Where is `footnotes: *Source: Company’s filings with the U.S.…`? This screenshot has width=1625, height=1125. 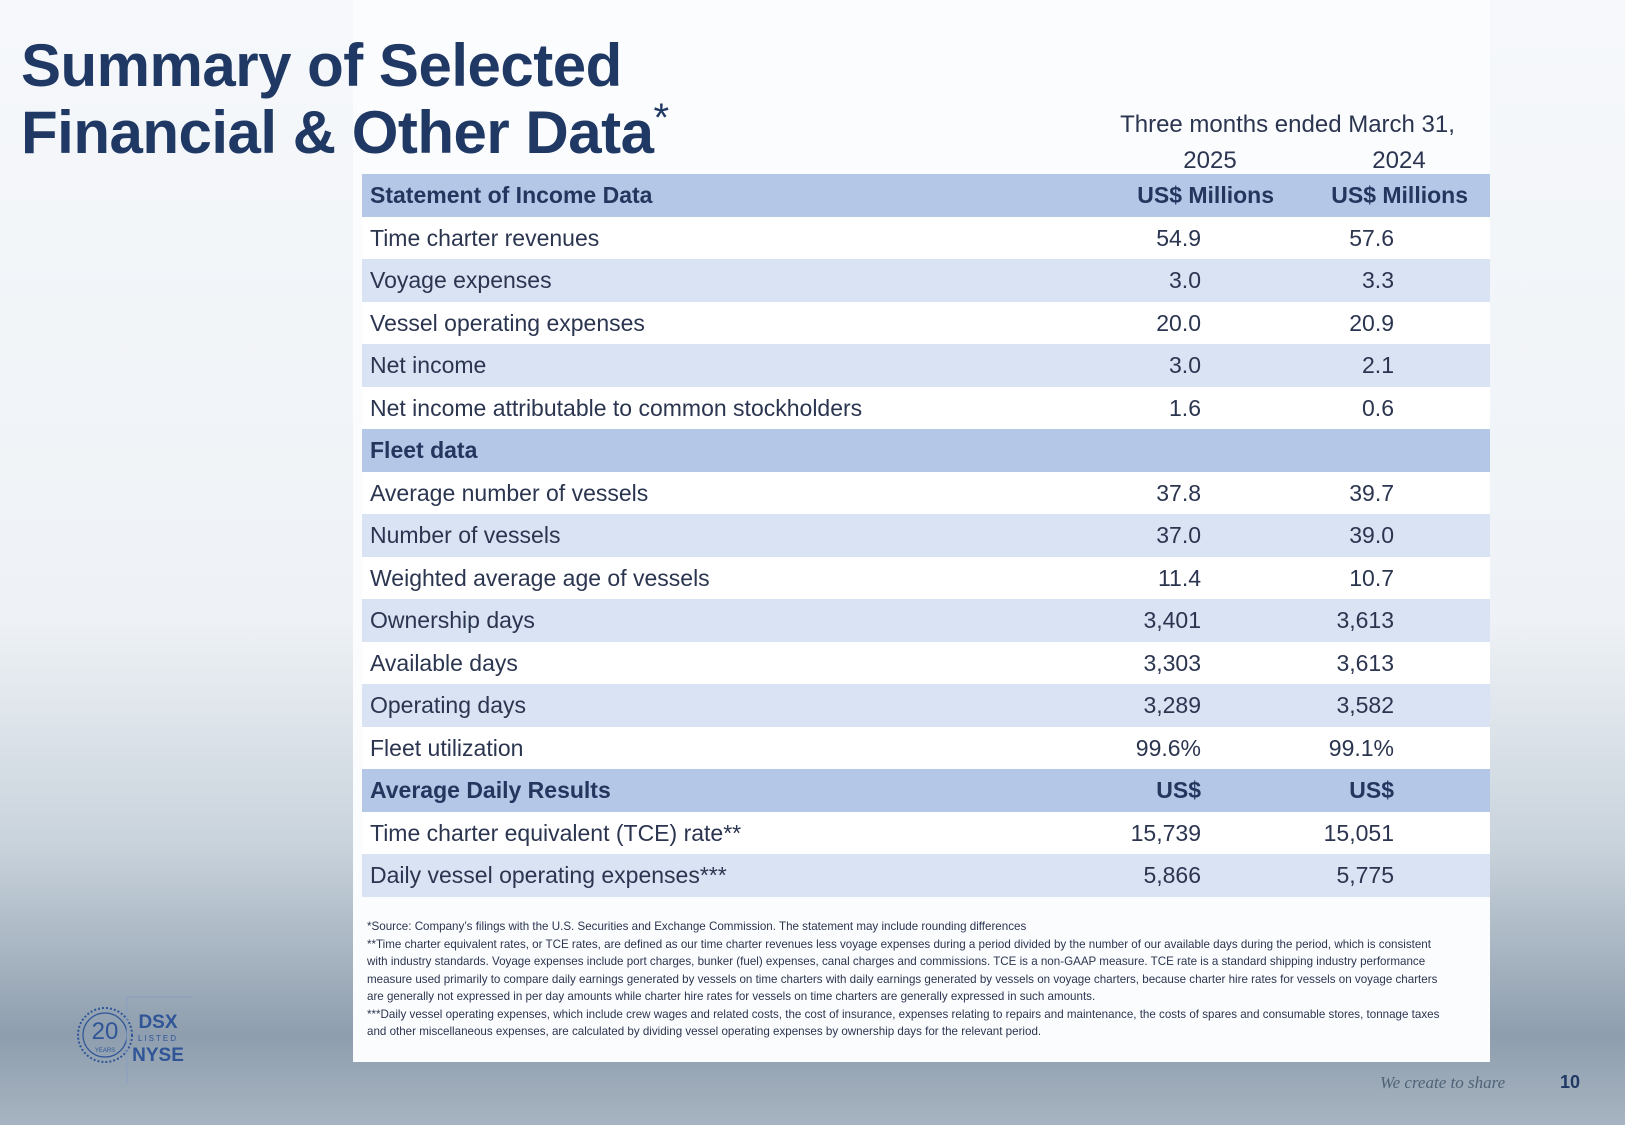
footnotes: *Source: Company’s filings with the U.S.… is located at coordinates (909, 979).